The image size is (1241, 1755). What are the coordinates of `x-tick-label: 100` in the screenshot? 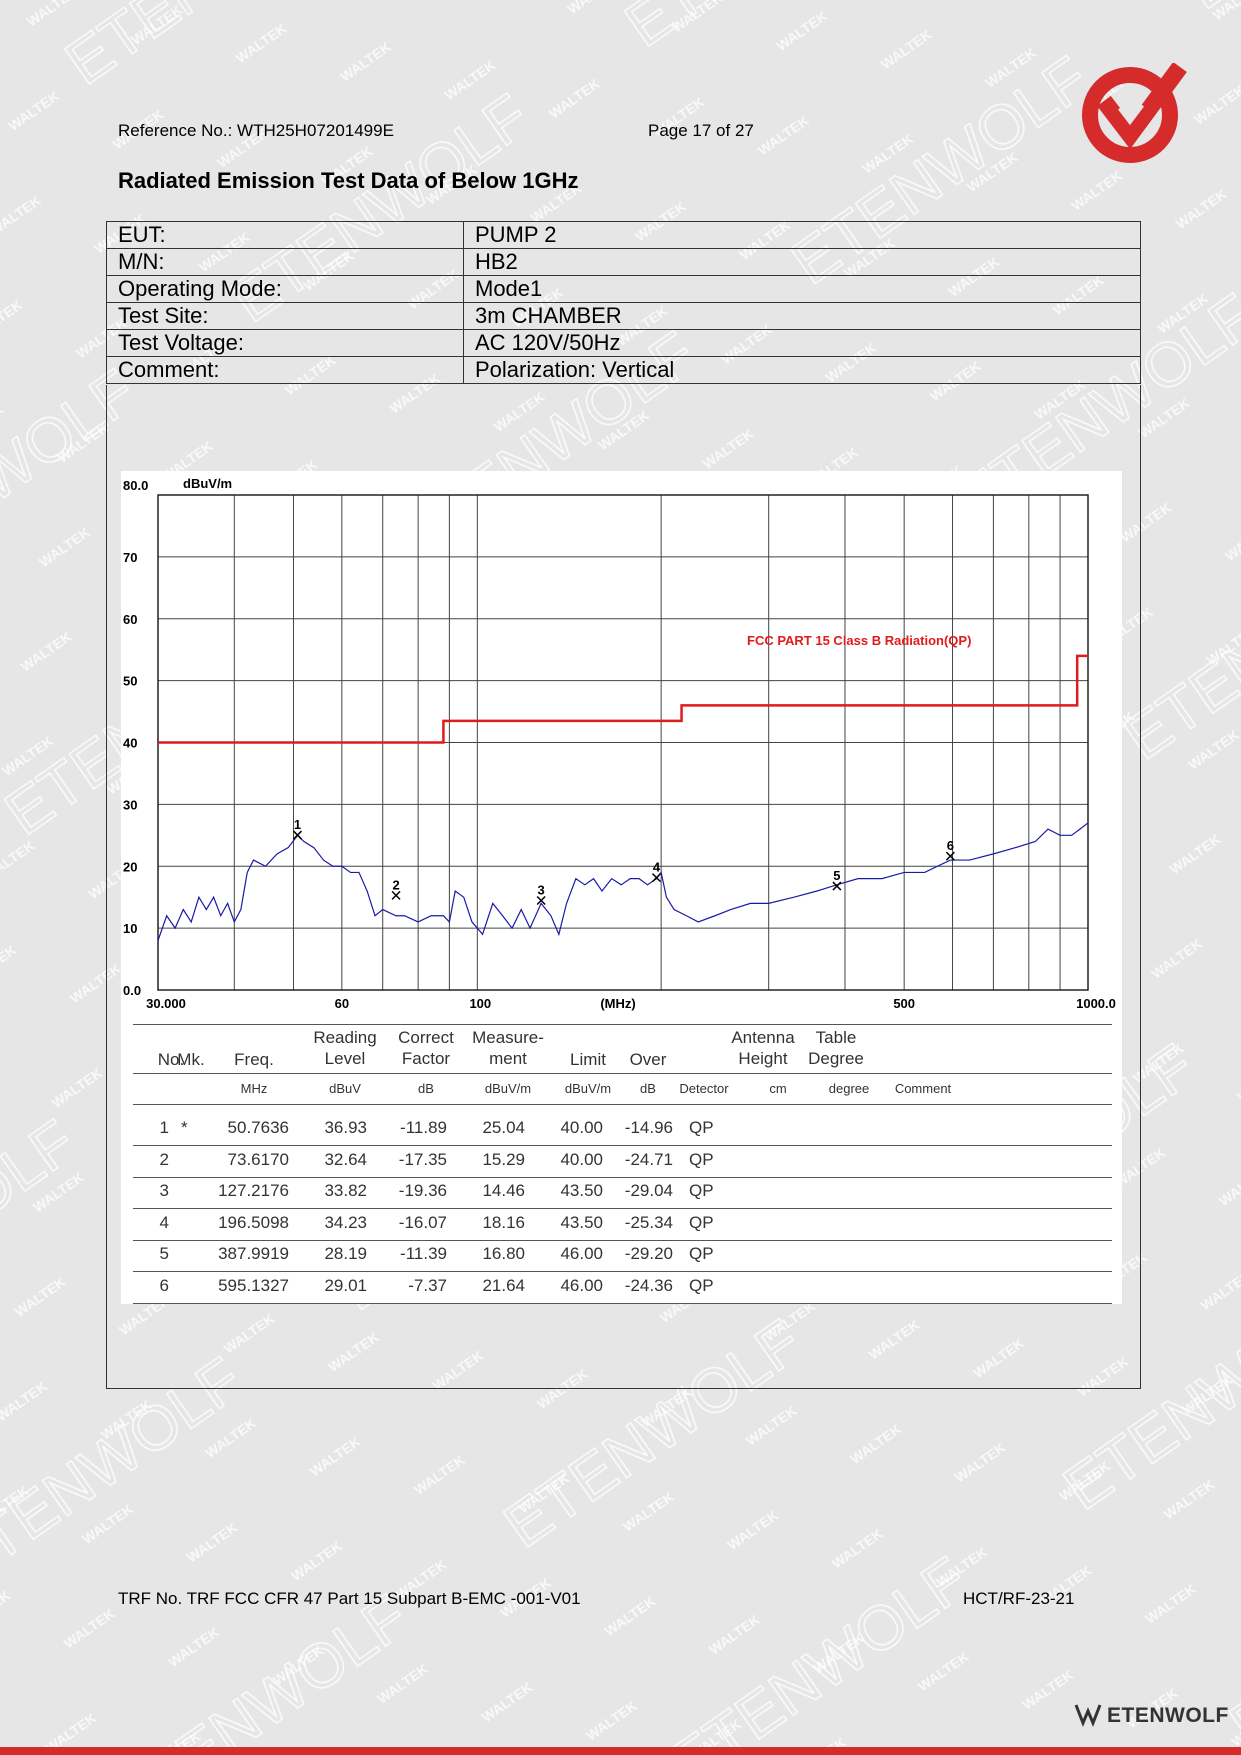 It's located at (480, 1003).